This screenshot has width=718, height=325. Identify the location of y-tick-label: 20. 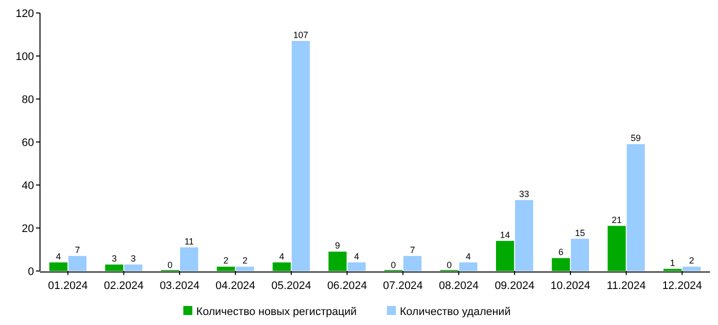
(28, 228).